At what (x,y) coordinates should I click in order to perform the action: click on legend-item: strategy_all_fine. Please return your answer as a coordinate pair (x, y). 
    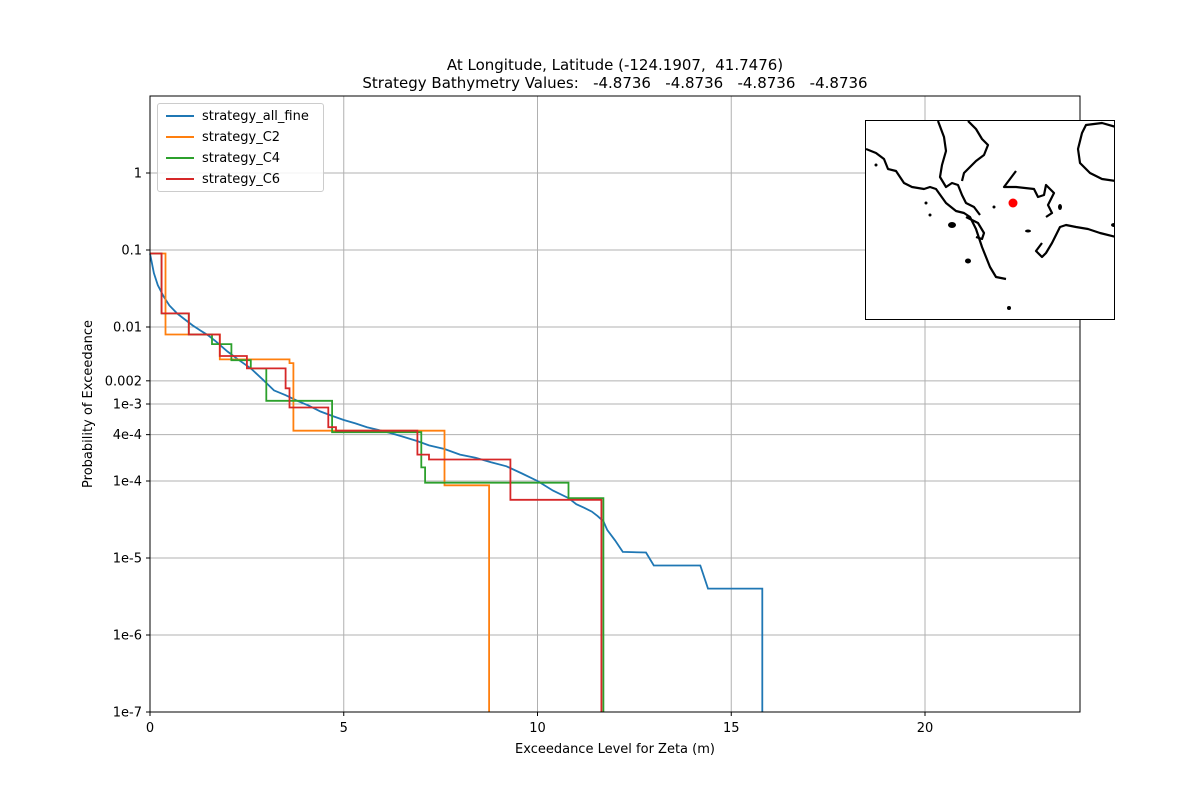
    Looking at the image, I should click on (237, 116).